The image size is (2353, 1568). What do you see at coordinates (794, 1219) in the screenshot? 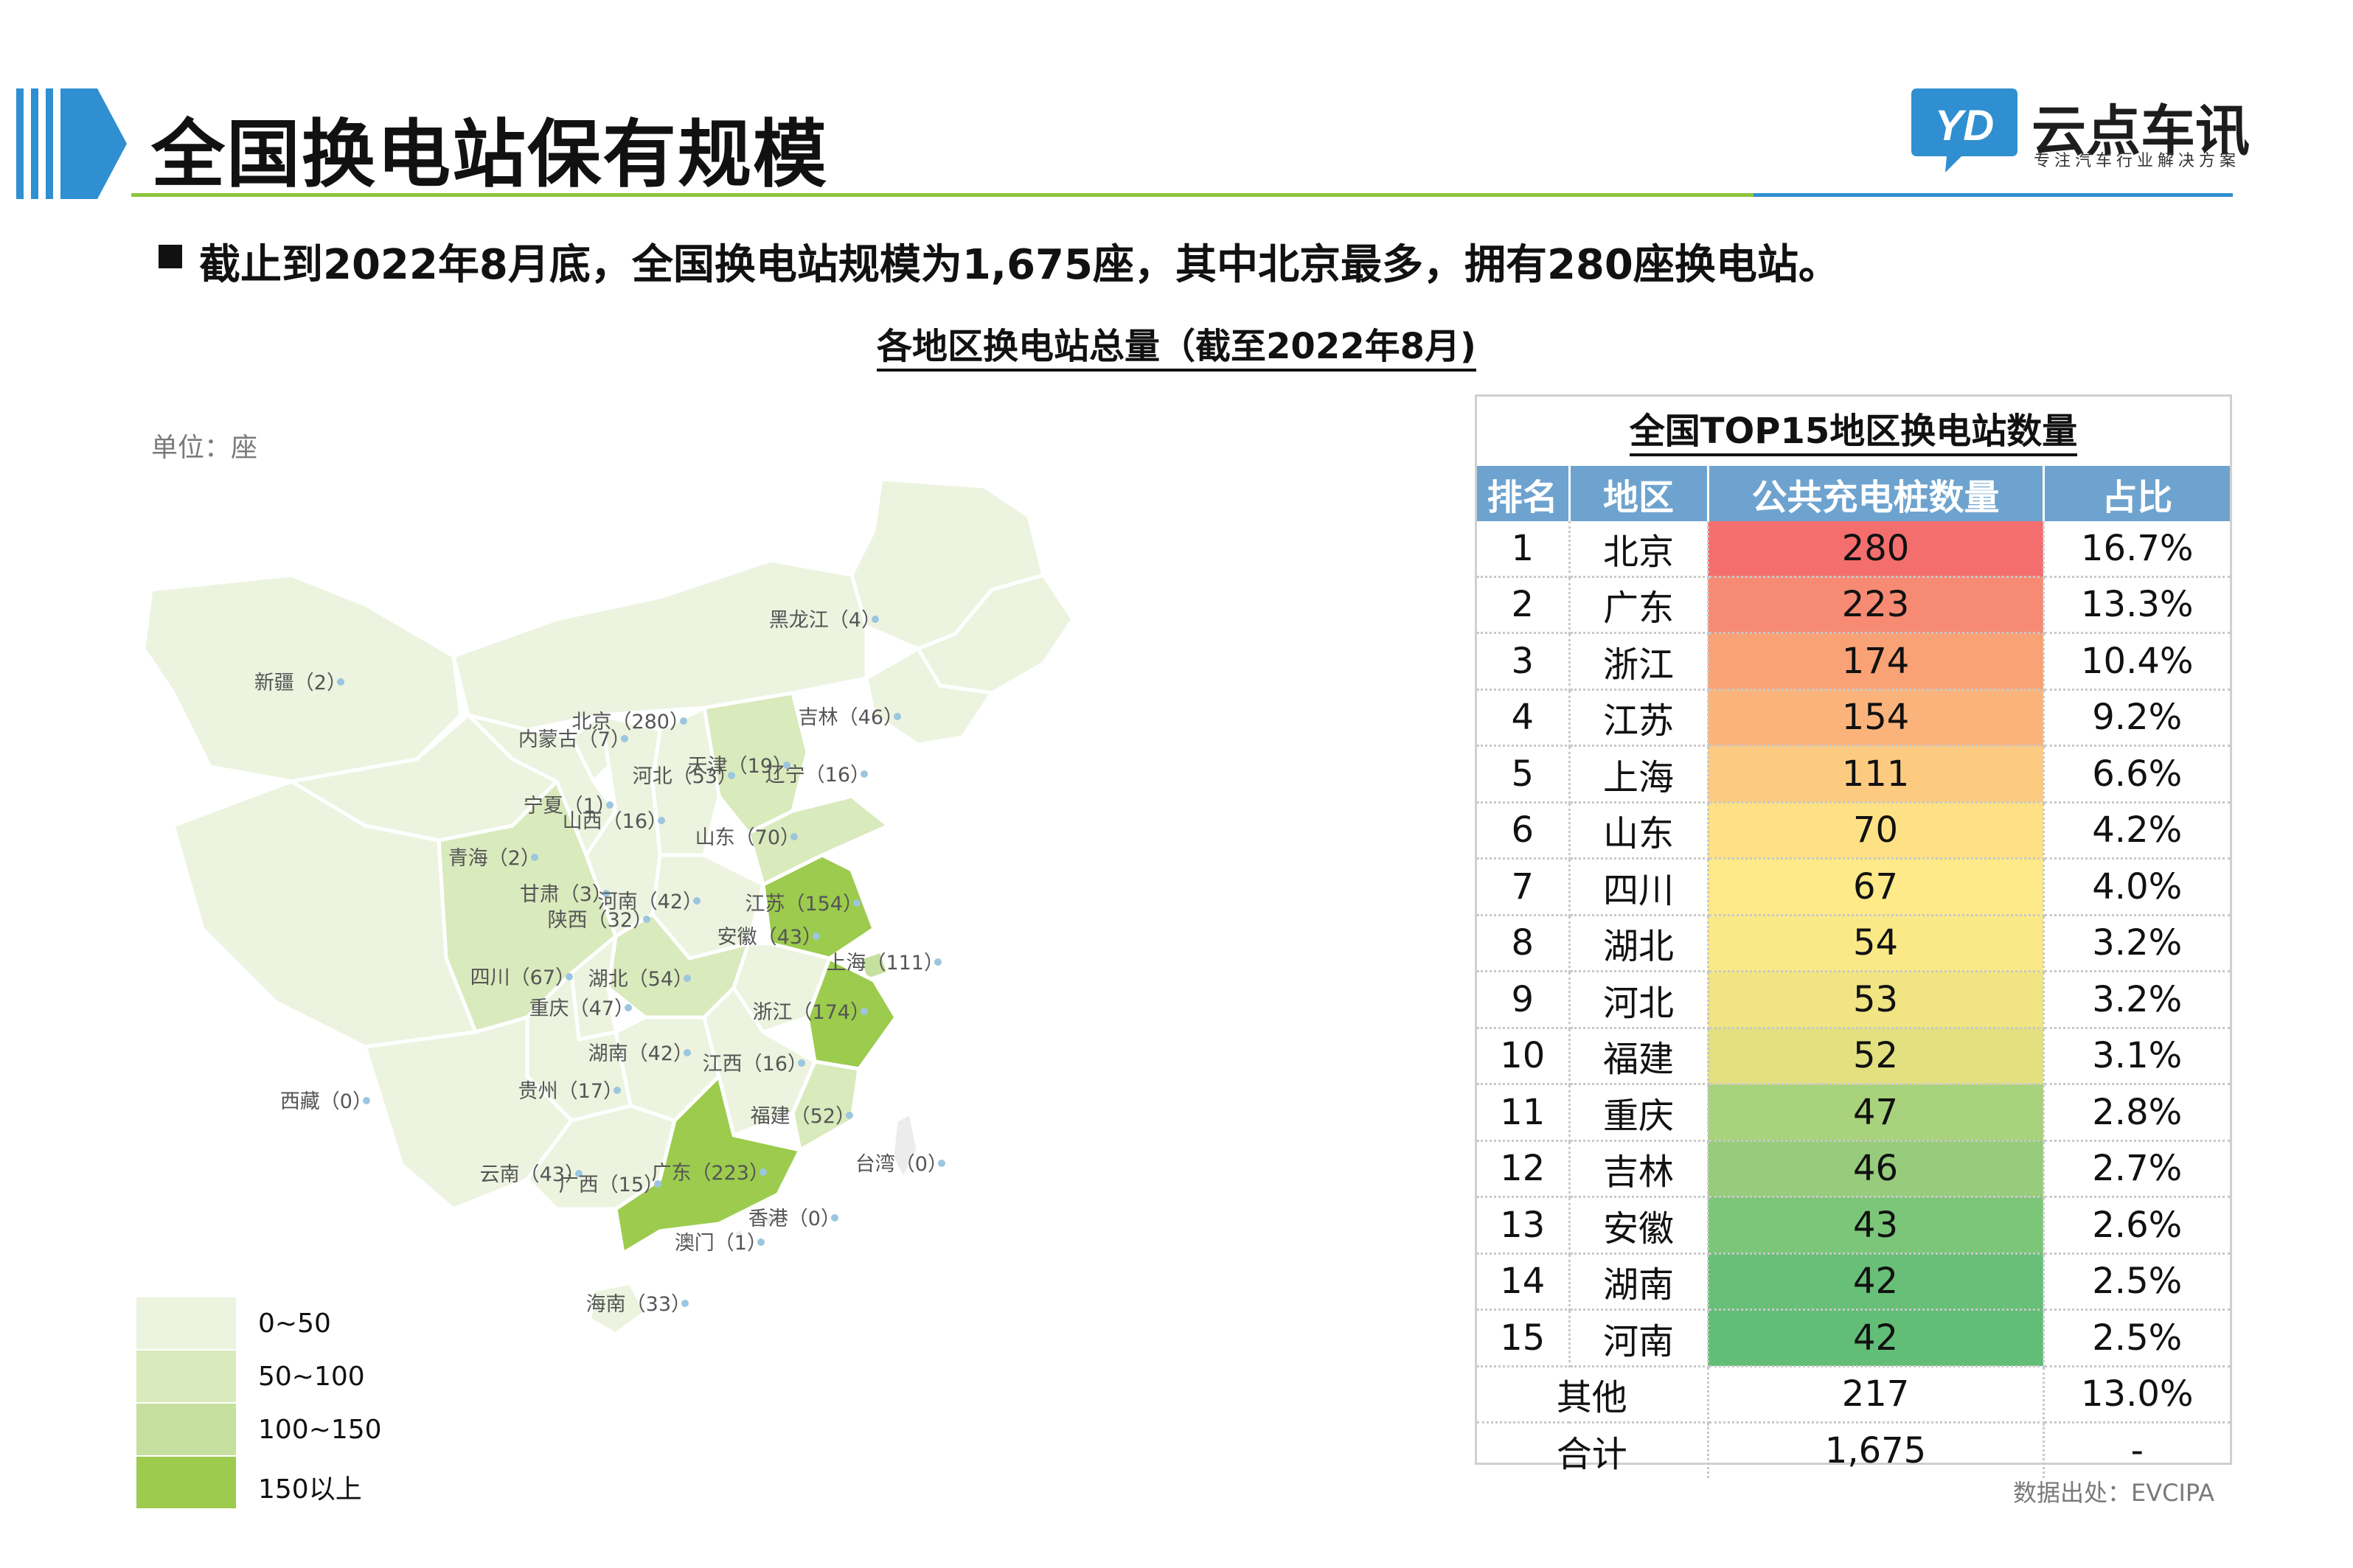
I see `map-region-label: 香港（0）` at bounding box center [794, 1219].